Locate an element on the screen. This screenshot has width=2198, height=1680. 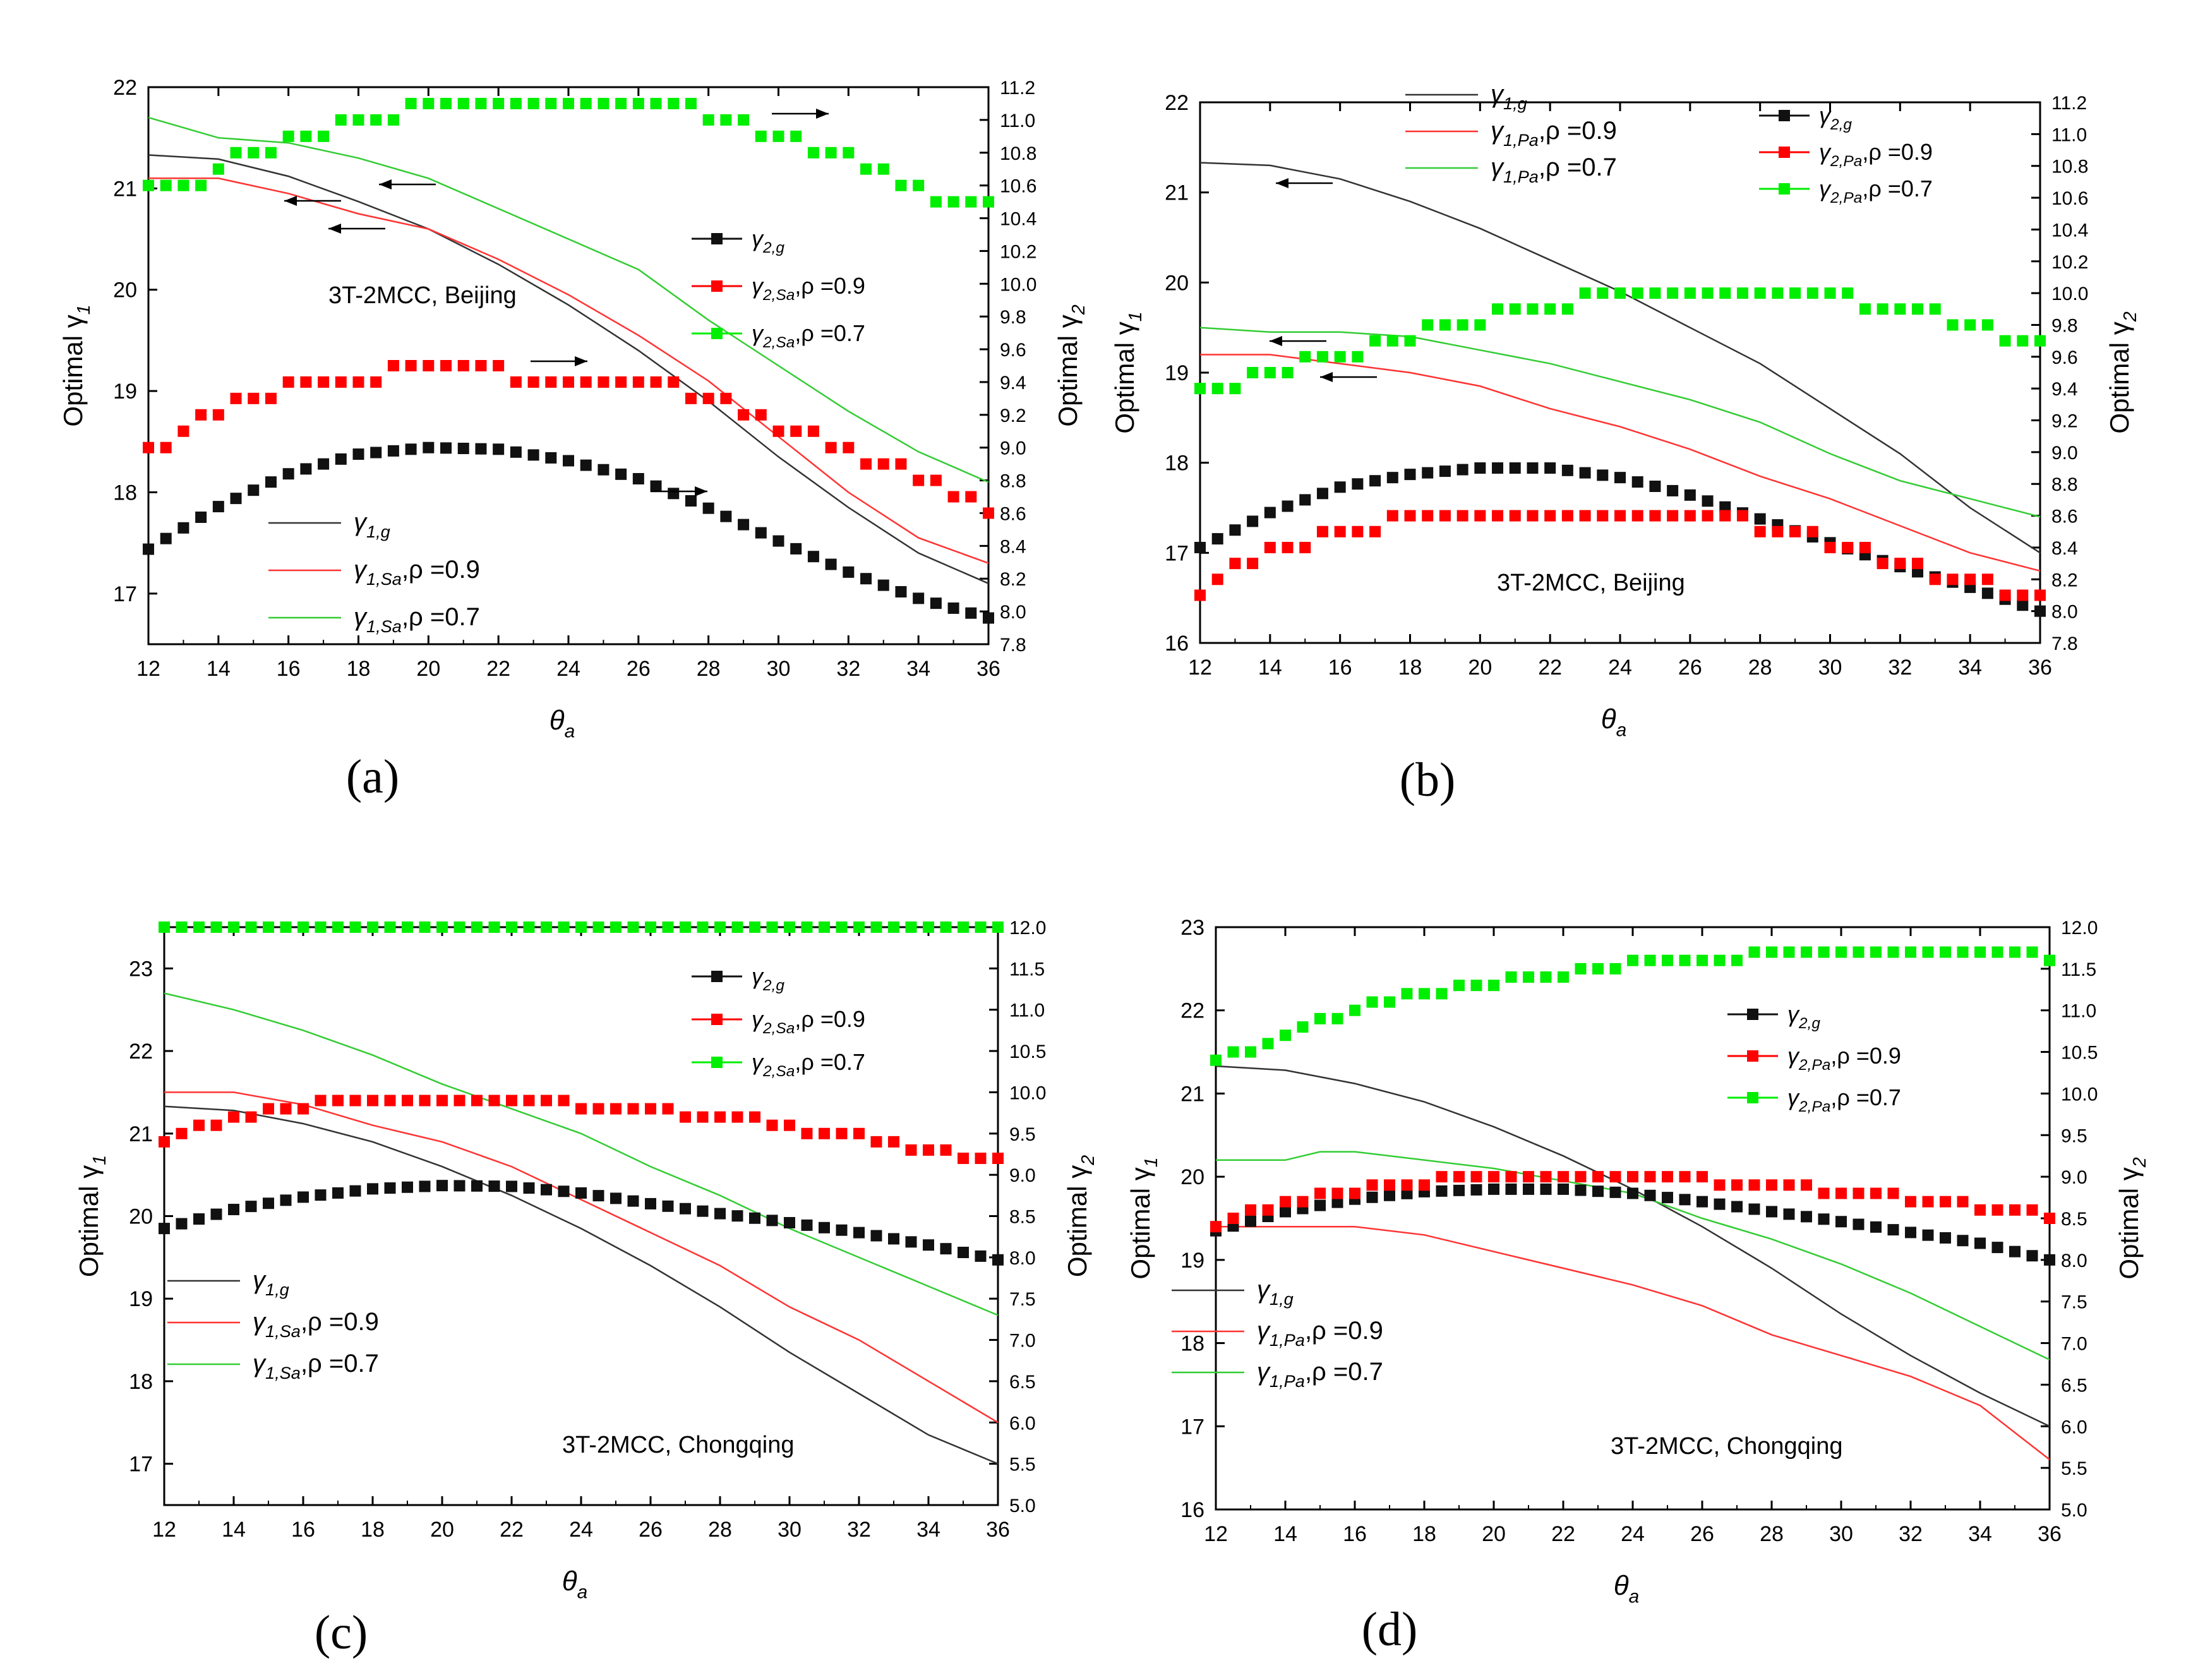
y-right-tick-label: 9.4 is located at coordinates (2064, 389).